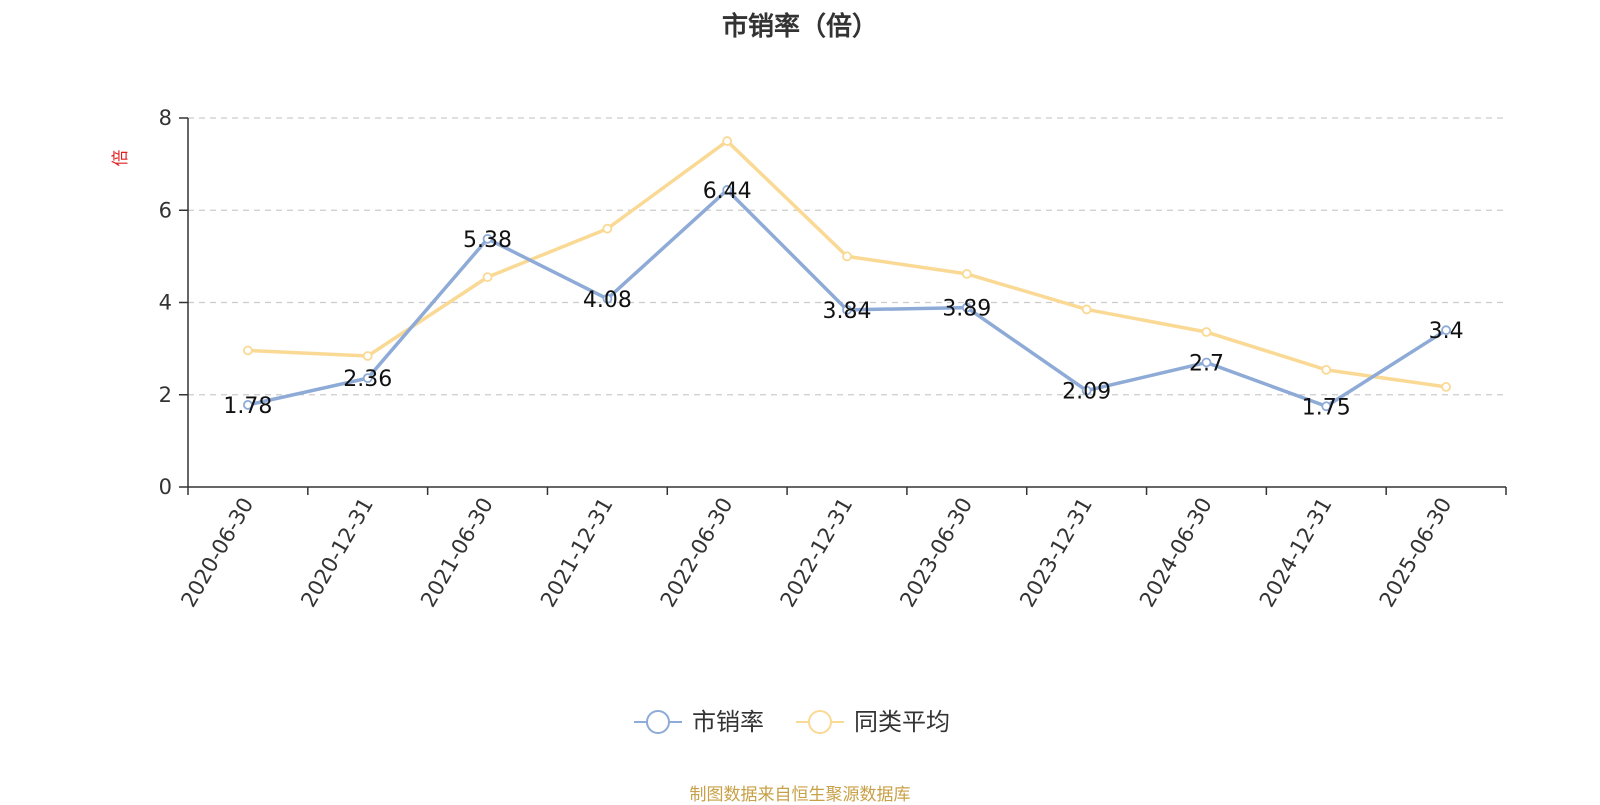 The height and width of the screenshot is (805, 1600). I want to click on legend: 市销率 同类平均, so click(792, 722).